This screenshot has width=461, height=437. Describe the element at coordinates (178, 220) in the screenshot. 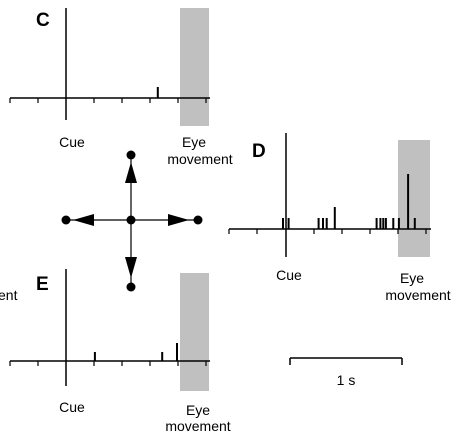

I see `arrowhead-right-icon` at that location.